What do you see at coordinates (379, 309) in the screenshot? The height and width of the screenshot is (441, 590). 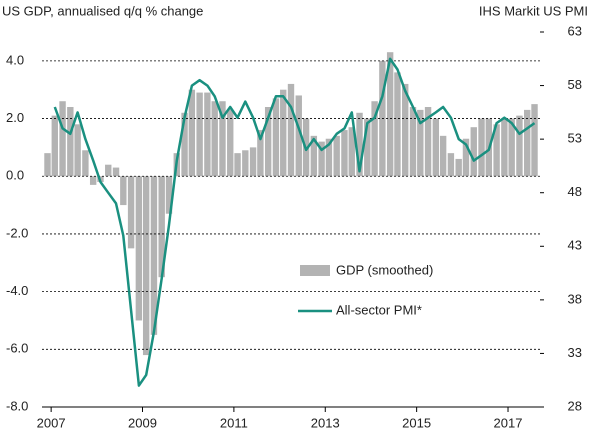 I see `legend-label: All-sector PMI*` at bounding box center [379, 309].